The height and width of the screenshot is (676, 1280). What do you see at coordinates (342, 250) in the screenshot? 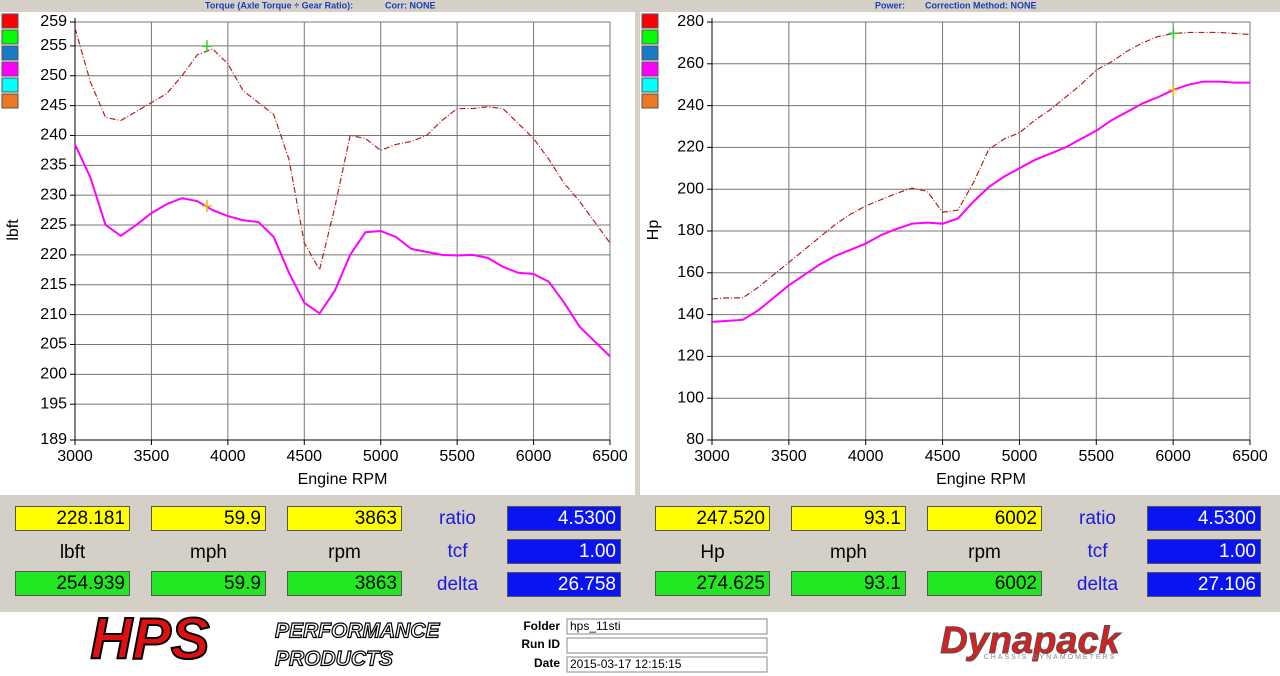
I see `series-line` at bounding box center [342, 250].